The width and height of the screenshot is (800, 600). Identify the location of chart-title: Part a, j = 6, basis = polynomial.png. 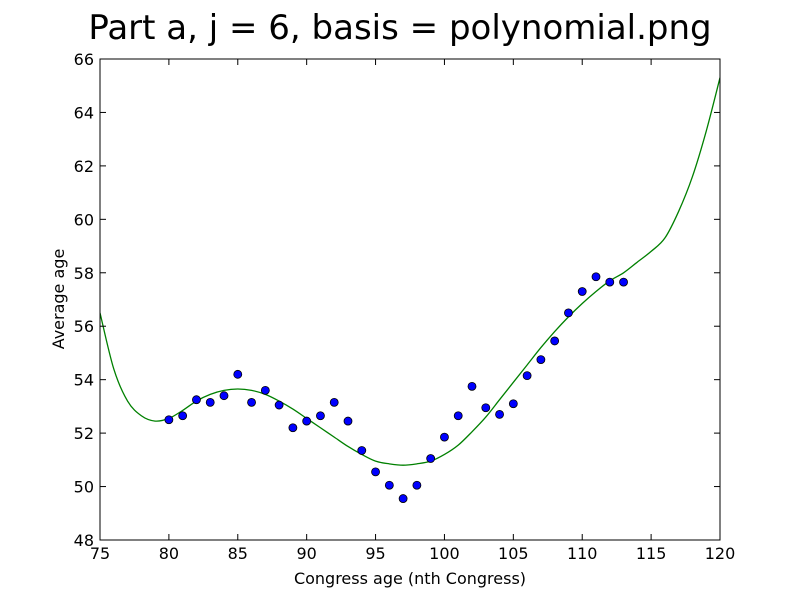
(399, 28).